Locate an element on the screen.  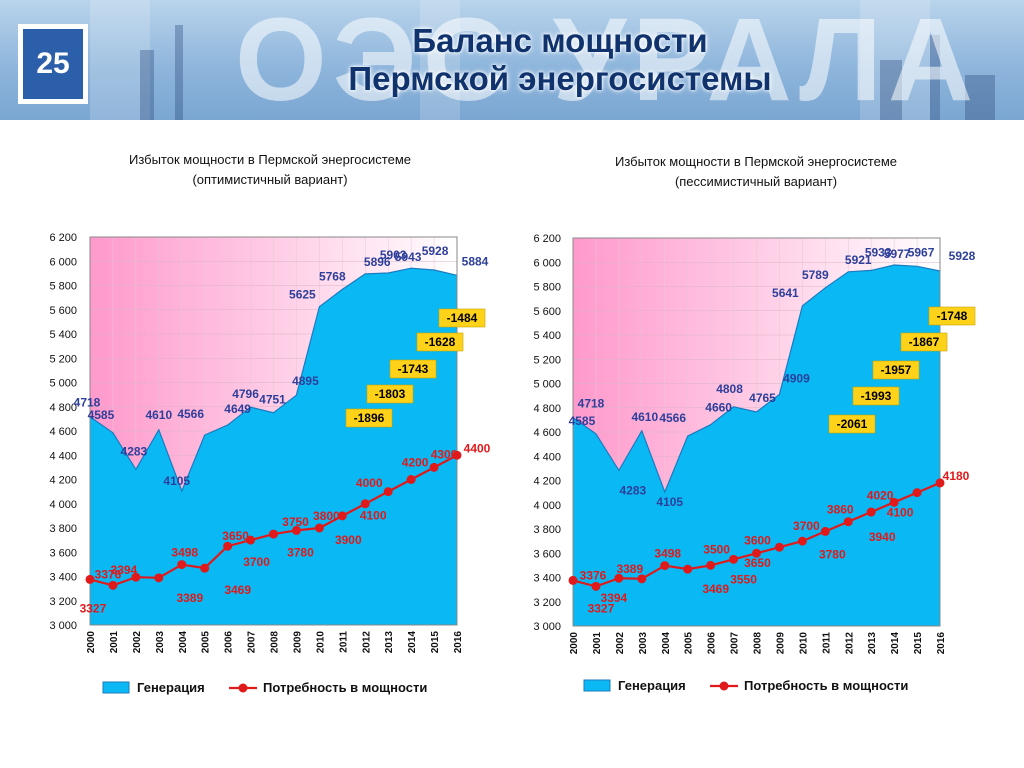
demand-data-label: 3389 is located at coordinates (629, 569).